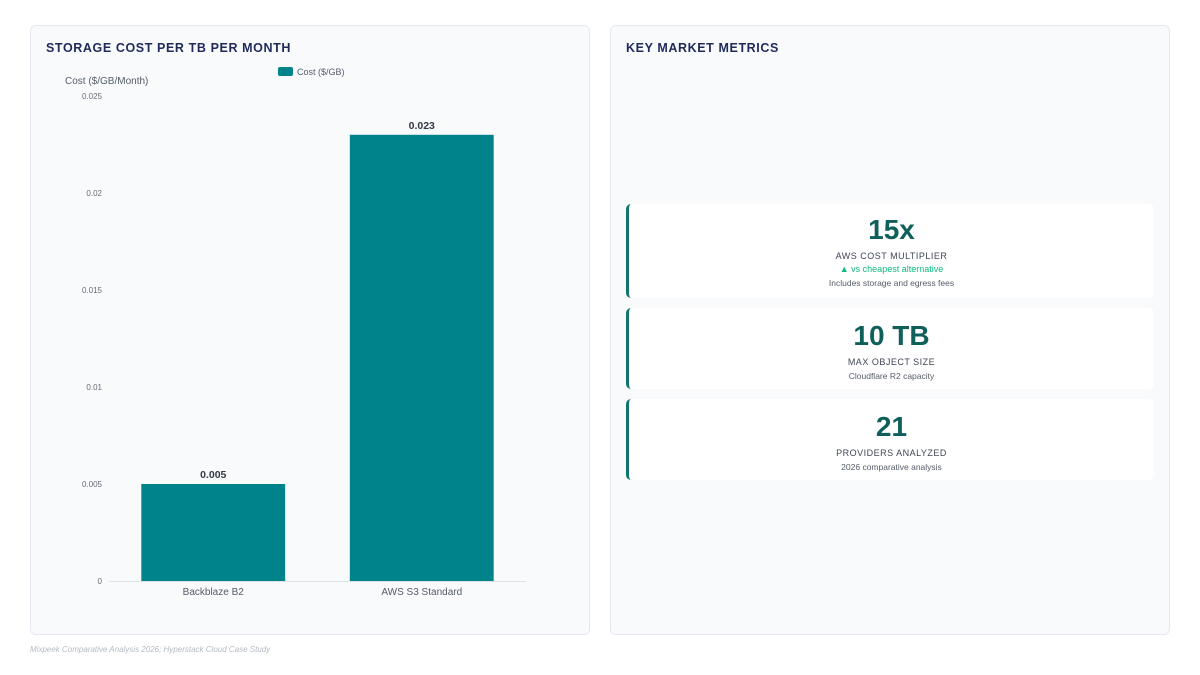 The image size is (1200, 675). Describe the element at coordinates (92, 290) in the screenshot. I see `y-tick-label: 0.015` at that location.